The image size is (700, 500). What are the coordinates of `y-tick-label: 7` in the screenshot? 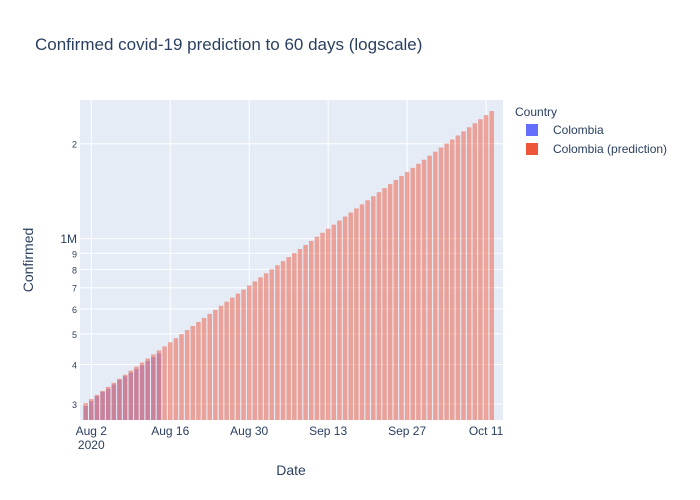 It's located at (74, 289).